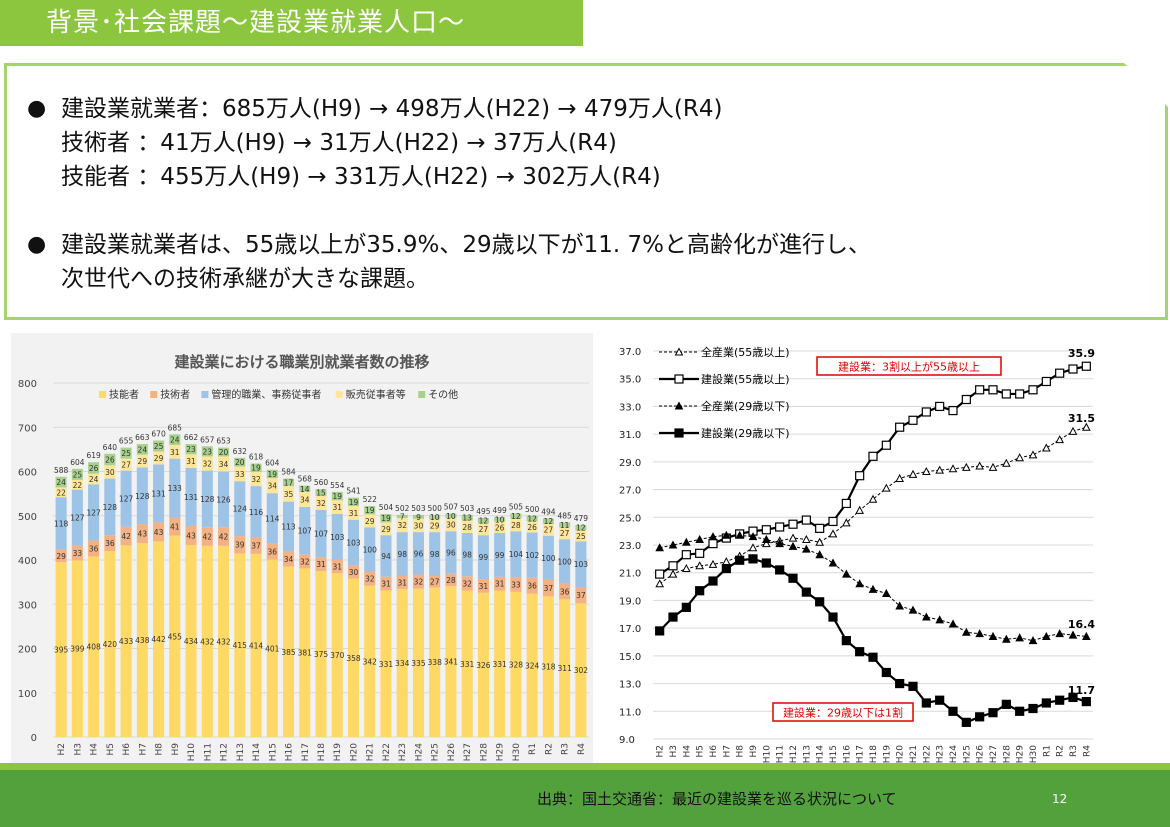 Image resolution: width=1170 pixels, height=827 pixels. I want to click on y-tick-label: 21.0, so click(630, 574).